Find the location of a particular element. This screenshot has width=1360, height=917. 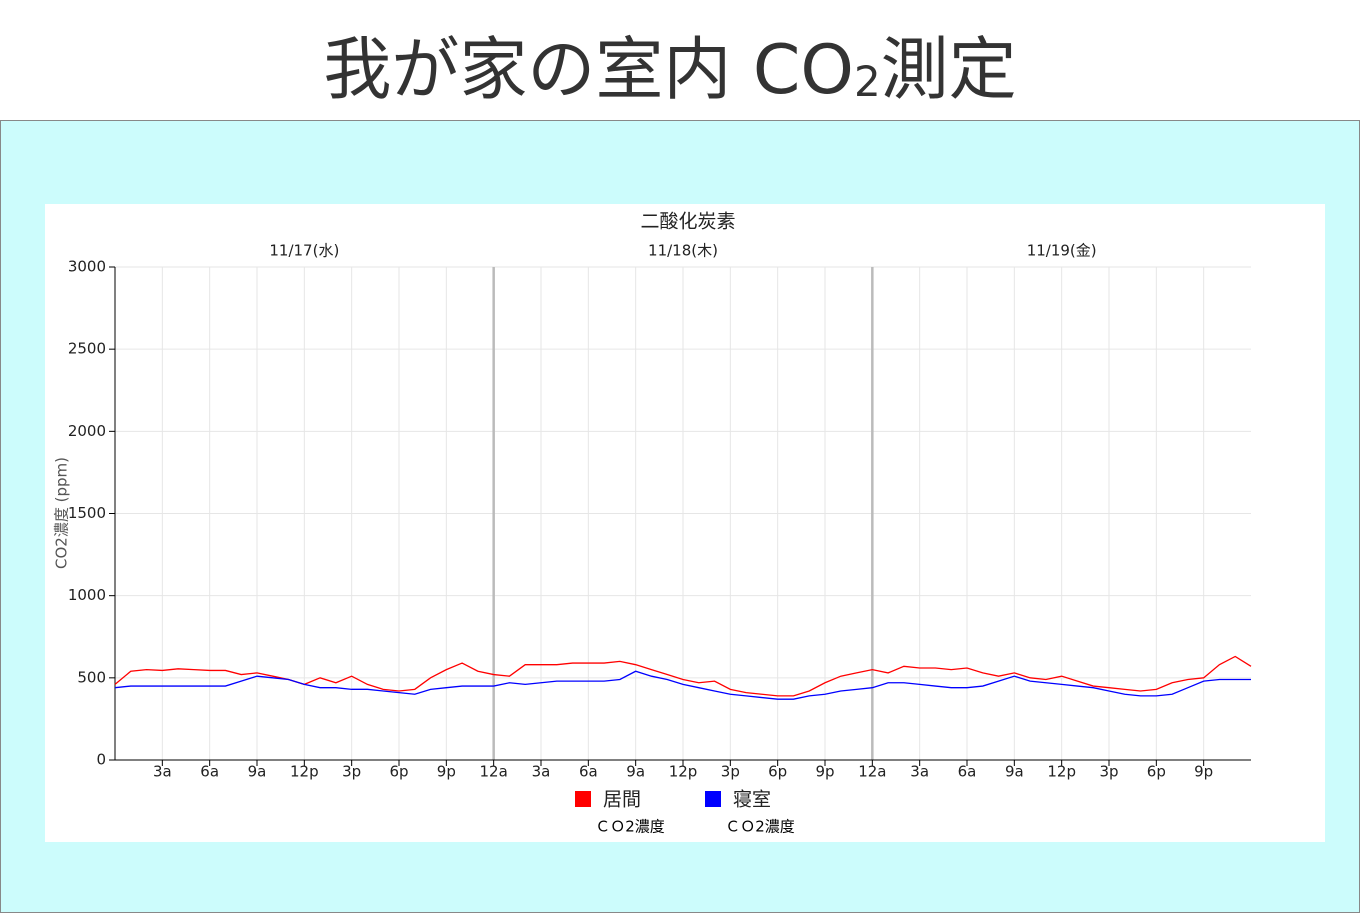

y-tick-label: 1000 is located at coordinates (87, 595).